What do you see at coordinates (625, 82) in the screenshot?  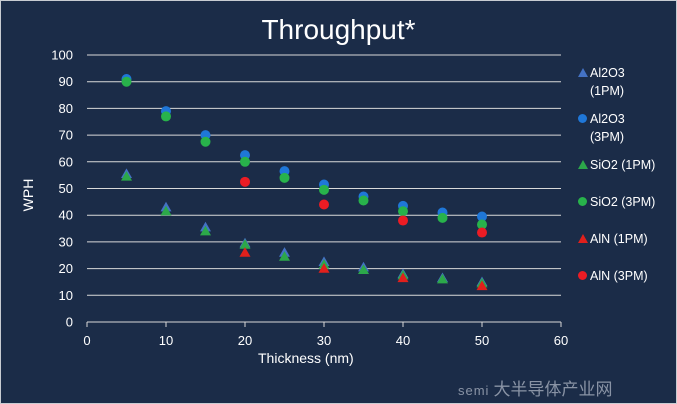 I see `legend-item: Al2O3 (1PM)` at bounding box center [625, 82].